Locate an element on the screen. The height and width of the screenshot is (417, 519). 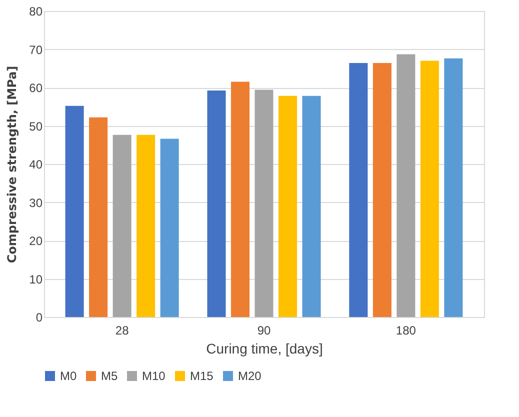
legend-label: M20 is located at coordinates (250, 376).